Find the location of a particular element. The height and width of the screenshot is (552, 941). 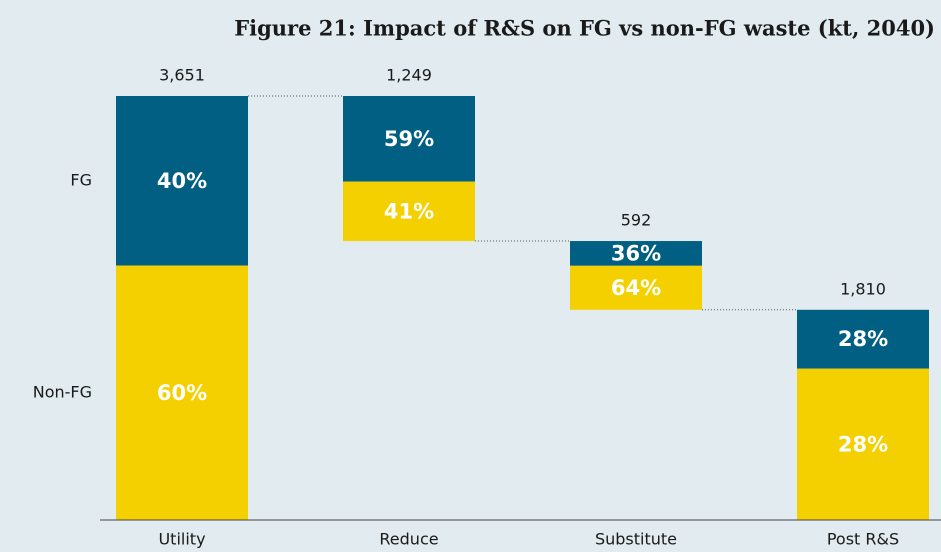

segment-label: 41% is located at coordinates (409, 211).